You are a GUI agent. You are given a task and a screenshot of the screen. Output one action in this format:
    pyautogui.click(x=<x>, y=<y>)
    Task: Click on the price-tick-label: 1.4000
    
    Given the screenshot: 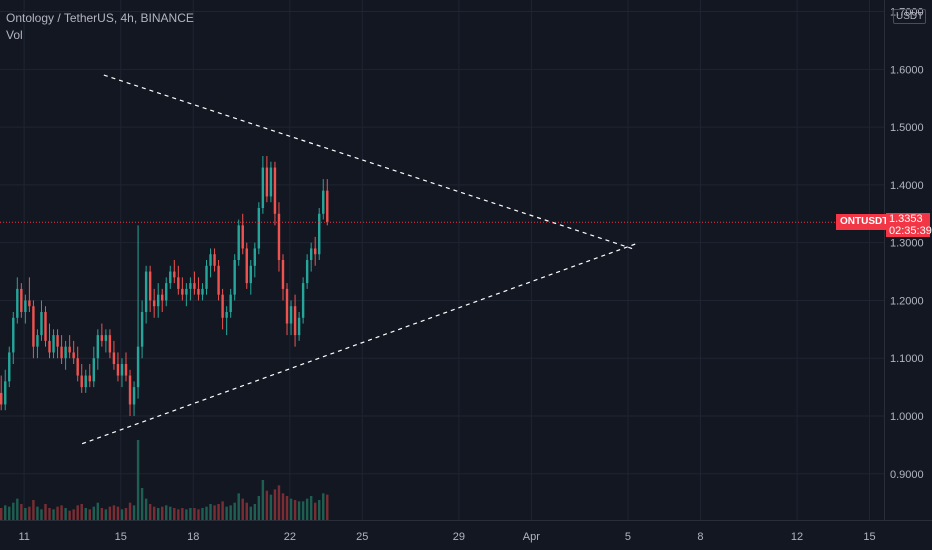 What is the action you would take?
    pyautogui.click(x=907, y=186)
    